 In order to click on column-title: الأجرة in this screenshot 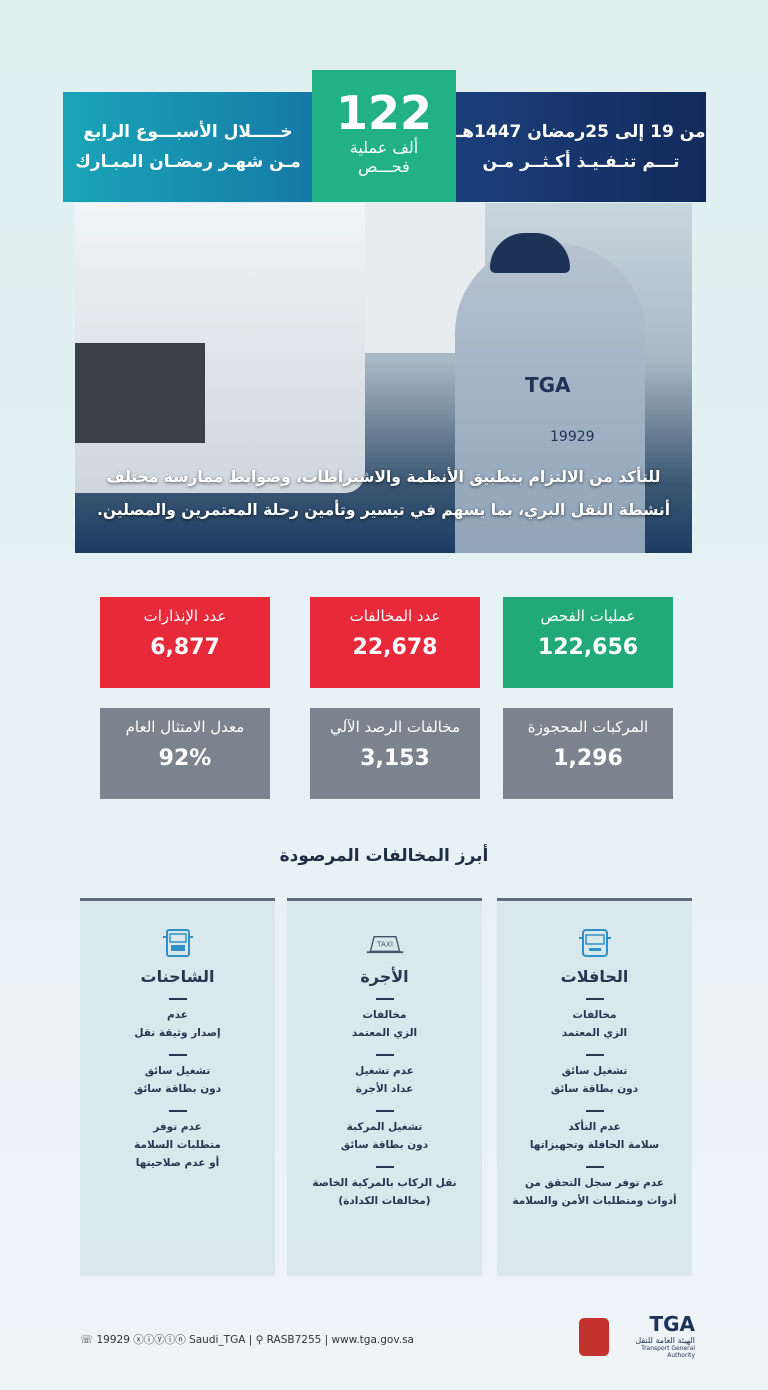, I will do `click(384, 976)`.